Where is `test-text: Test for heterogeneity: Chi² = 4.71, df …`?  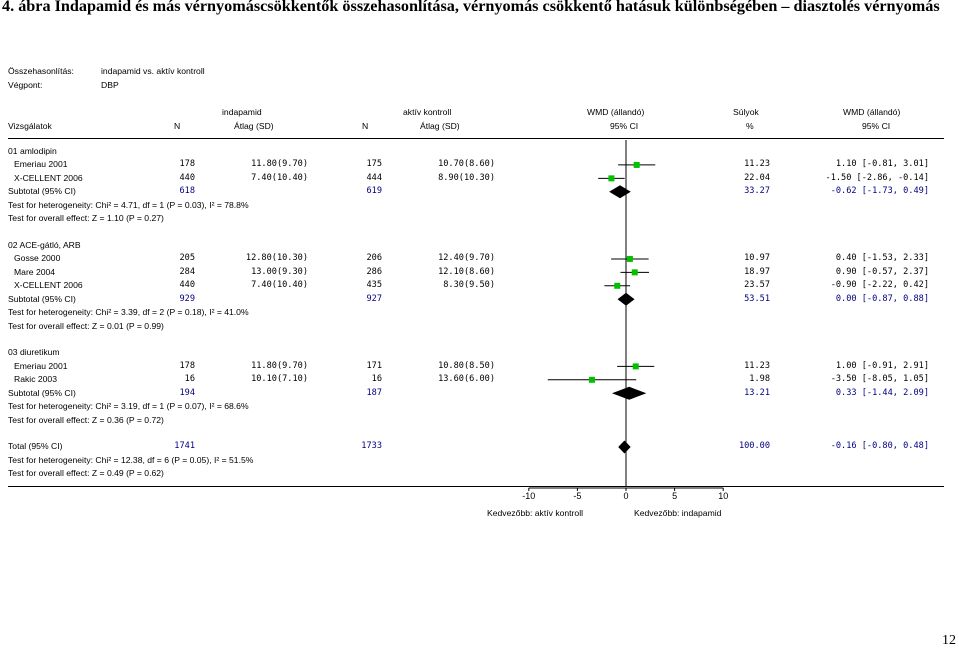
test-text: Test for heterogeneity: Chi² = 4.71, df … is located at coordinates (128, 204).